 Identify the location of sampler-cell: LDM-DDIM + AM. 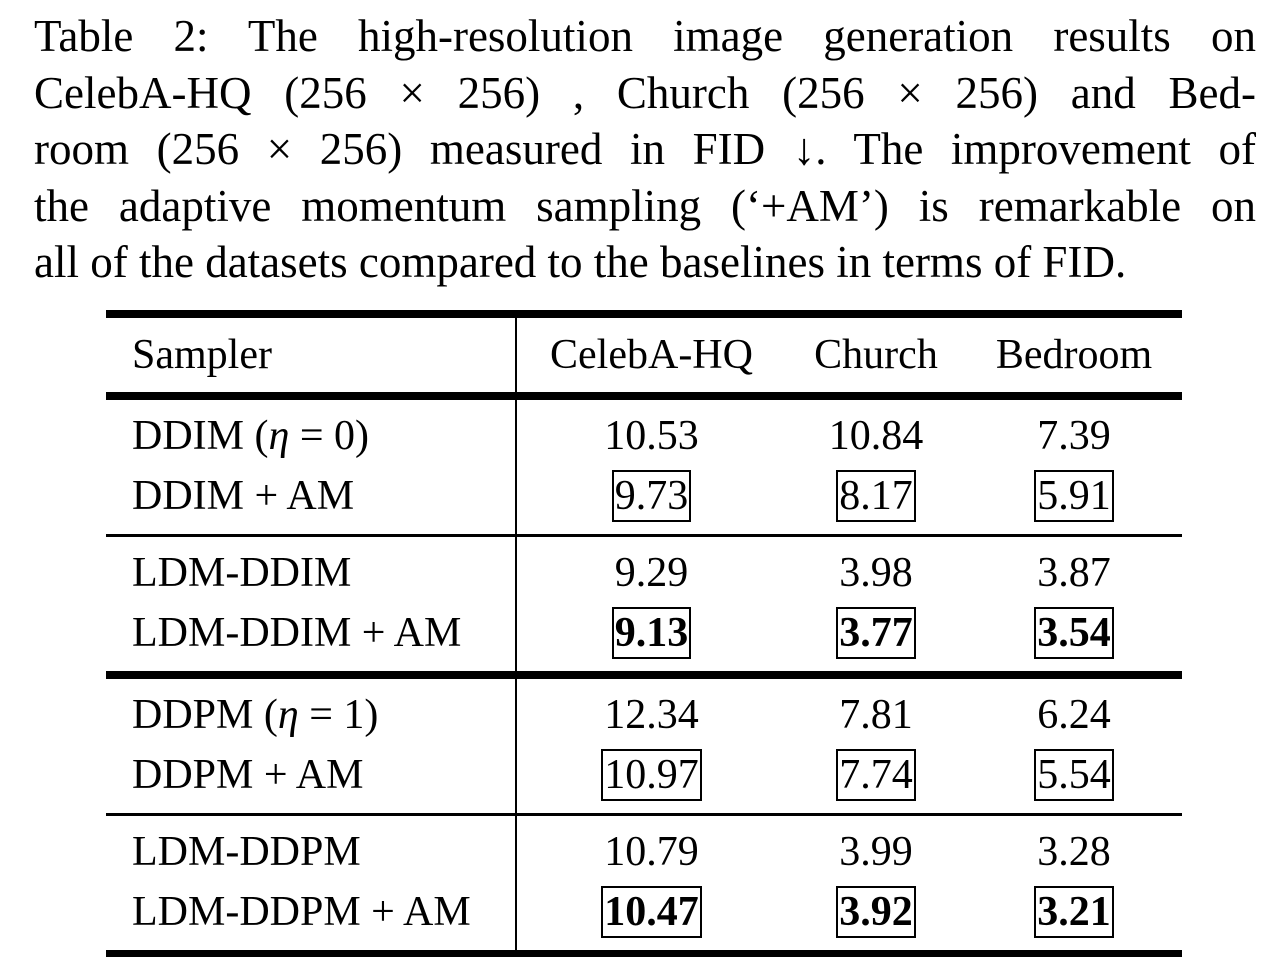
(311, 639).